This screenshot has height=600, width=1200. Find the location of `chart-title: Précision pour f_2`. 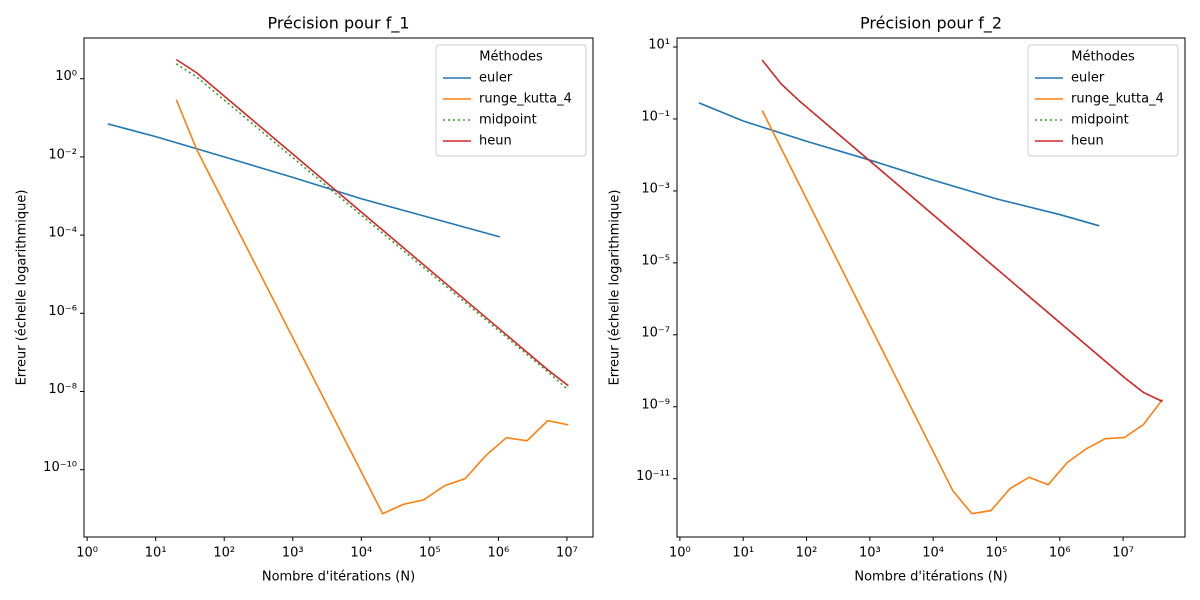

chart-title: Précision pour f_2 is located at coordinates (931, 24).